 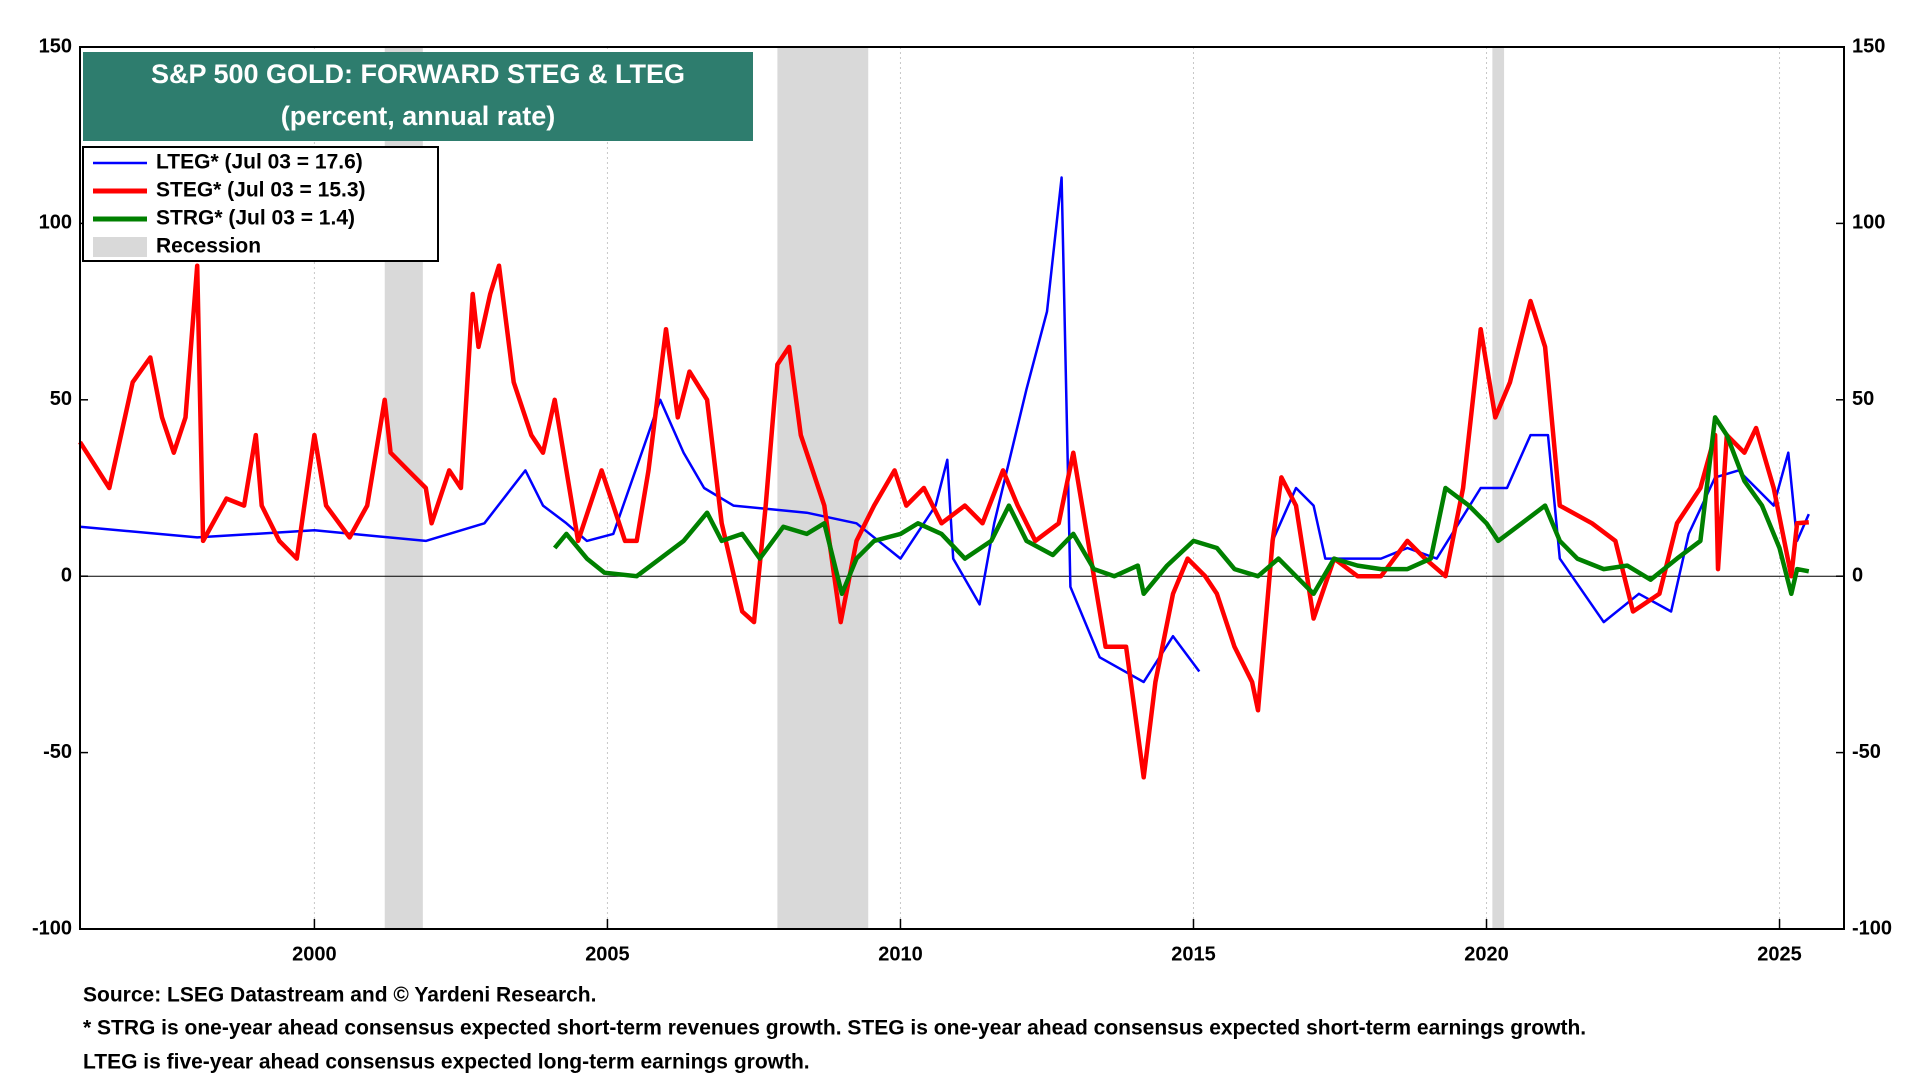 What do you see at coordinates (259, 162) in the screenshot?
I see `legend-label: LTEG* (Jul 03 = 17.6)` at bounding box center [259, 162].